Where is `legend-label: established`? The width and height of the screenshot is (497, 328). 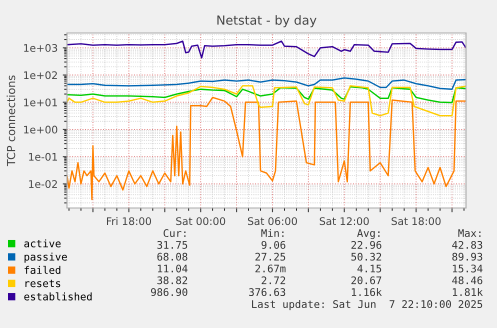
legend-label: established is located at coordinates (58, 296).